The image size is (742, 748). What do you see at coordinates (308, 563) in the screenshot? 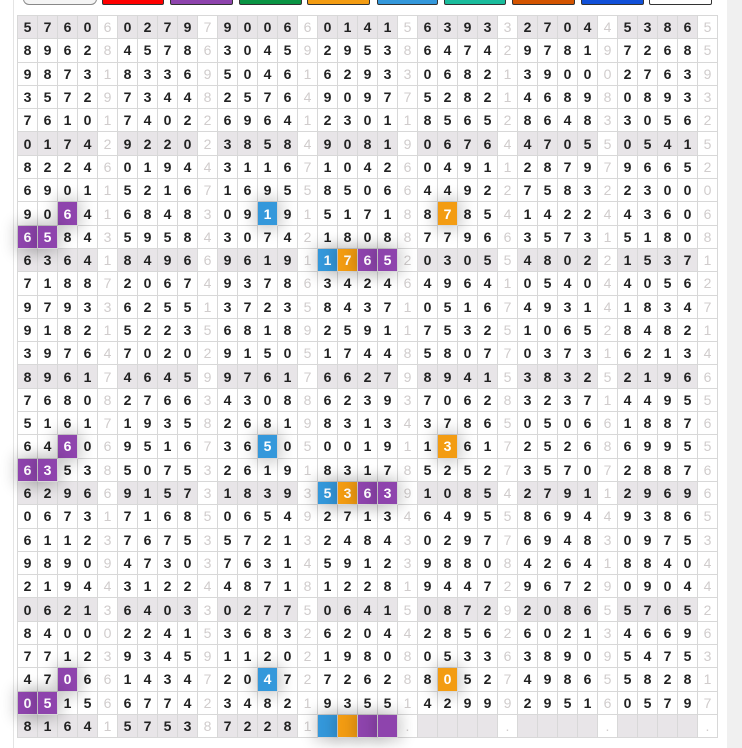
I see `separator-cell: 4` at bounding box center [308, 563].